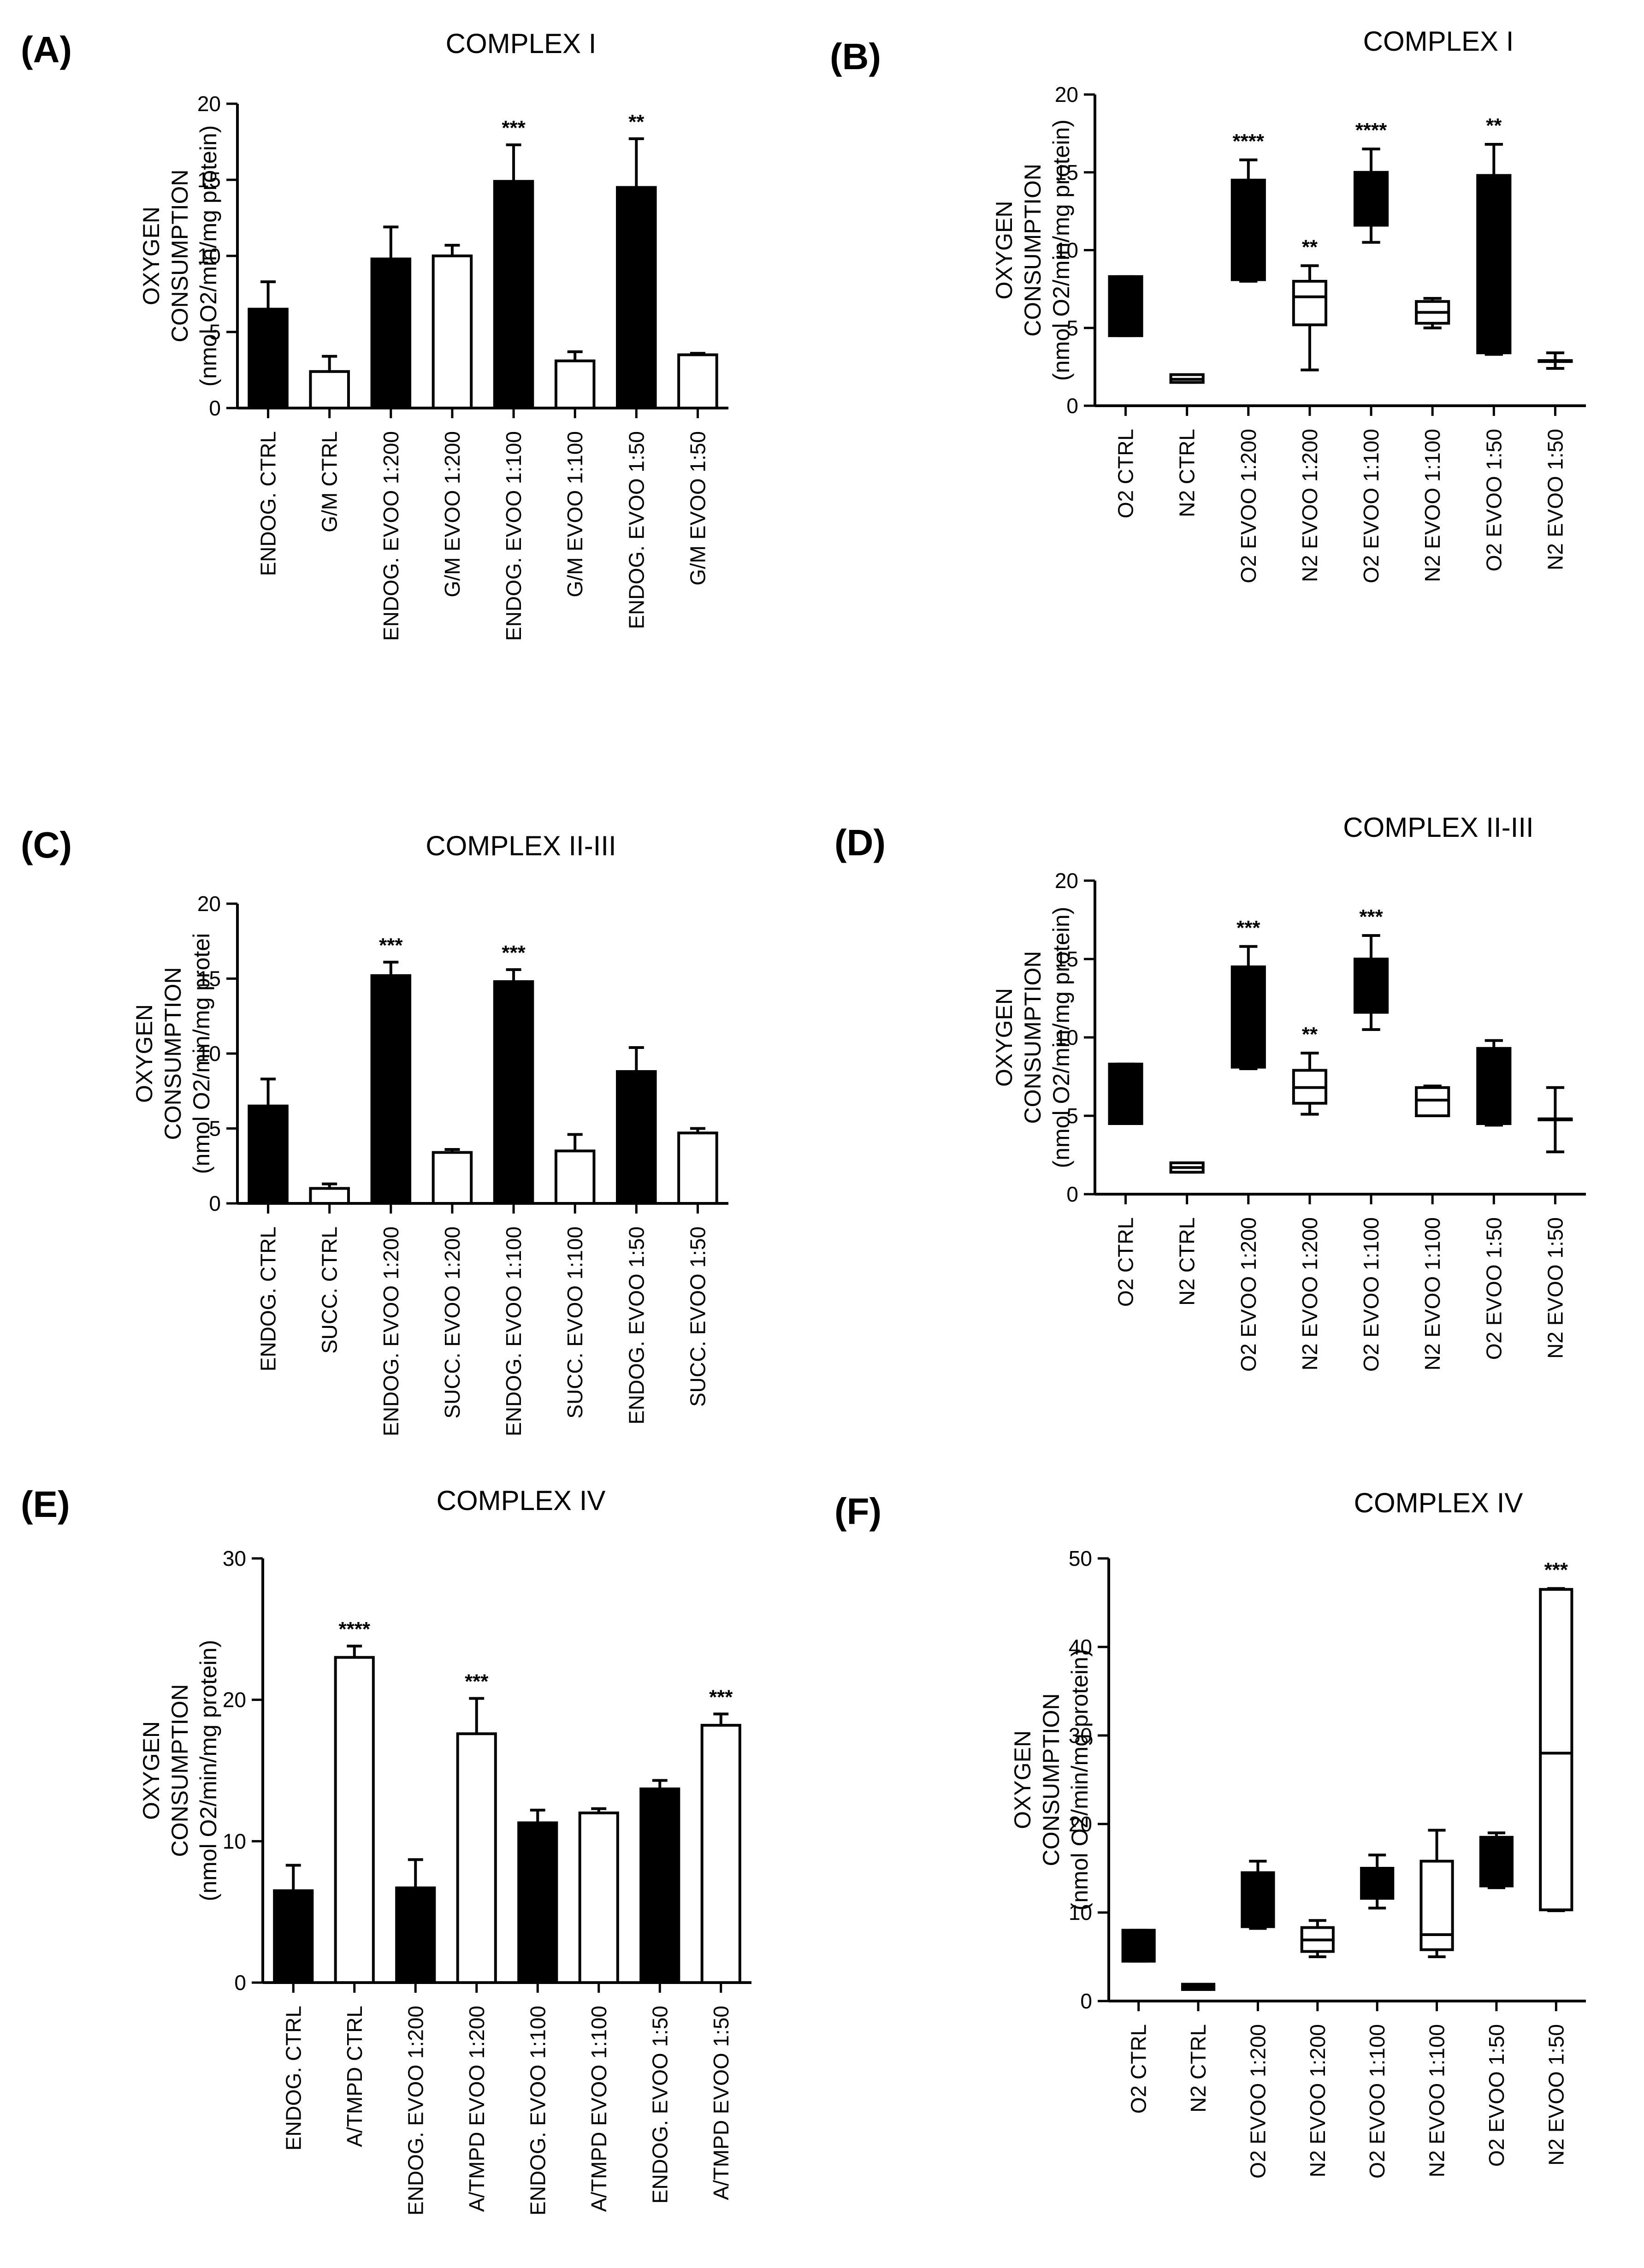 This screenshot has width=1644, height=2268. Describe the element at coordinates (452, 514) in the screenshot. I see `x-tick-label: G/M EVOO 1:200` at that location.